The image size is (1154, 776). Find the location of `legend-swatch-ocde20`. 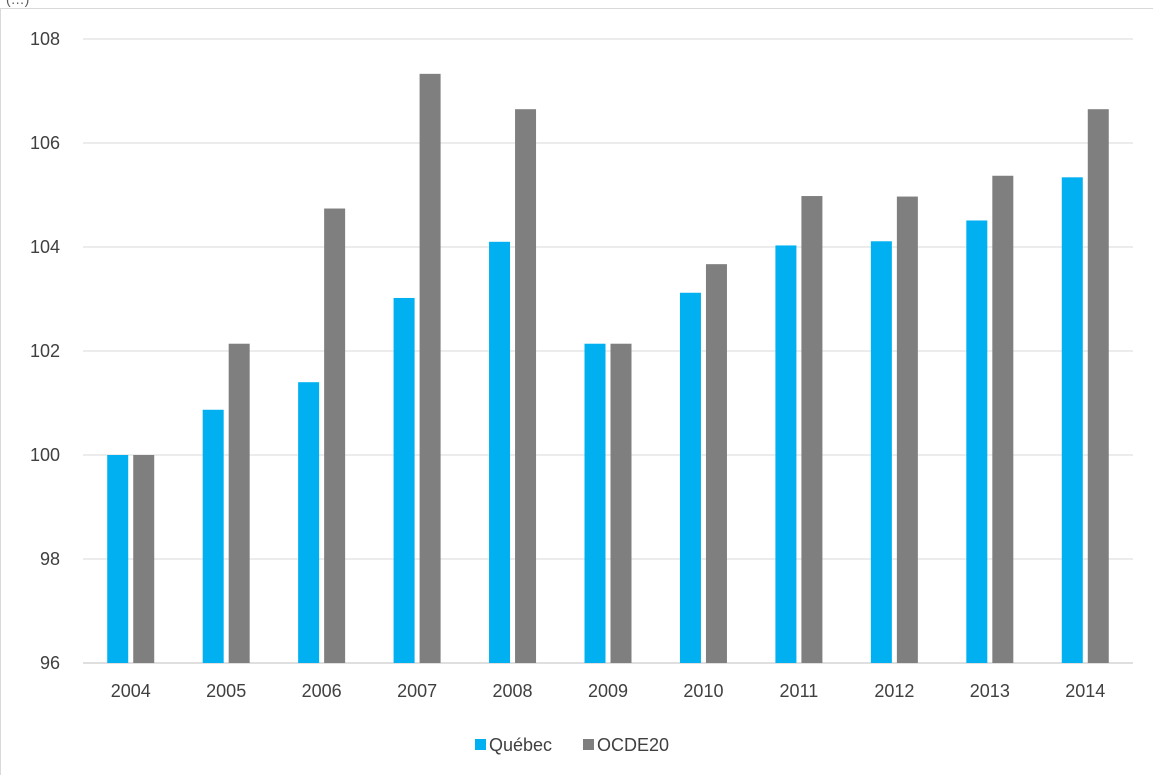

legend-swatch-ocde20 is located at coordinates (588, 744).